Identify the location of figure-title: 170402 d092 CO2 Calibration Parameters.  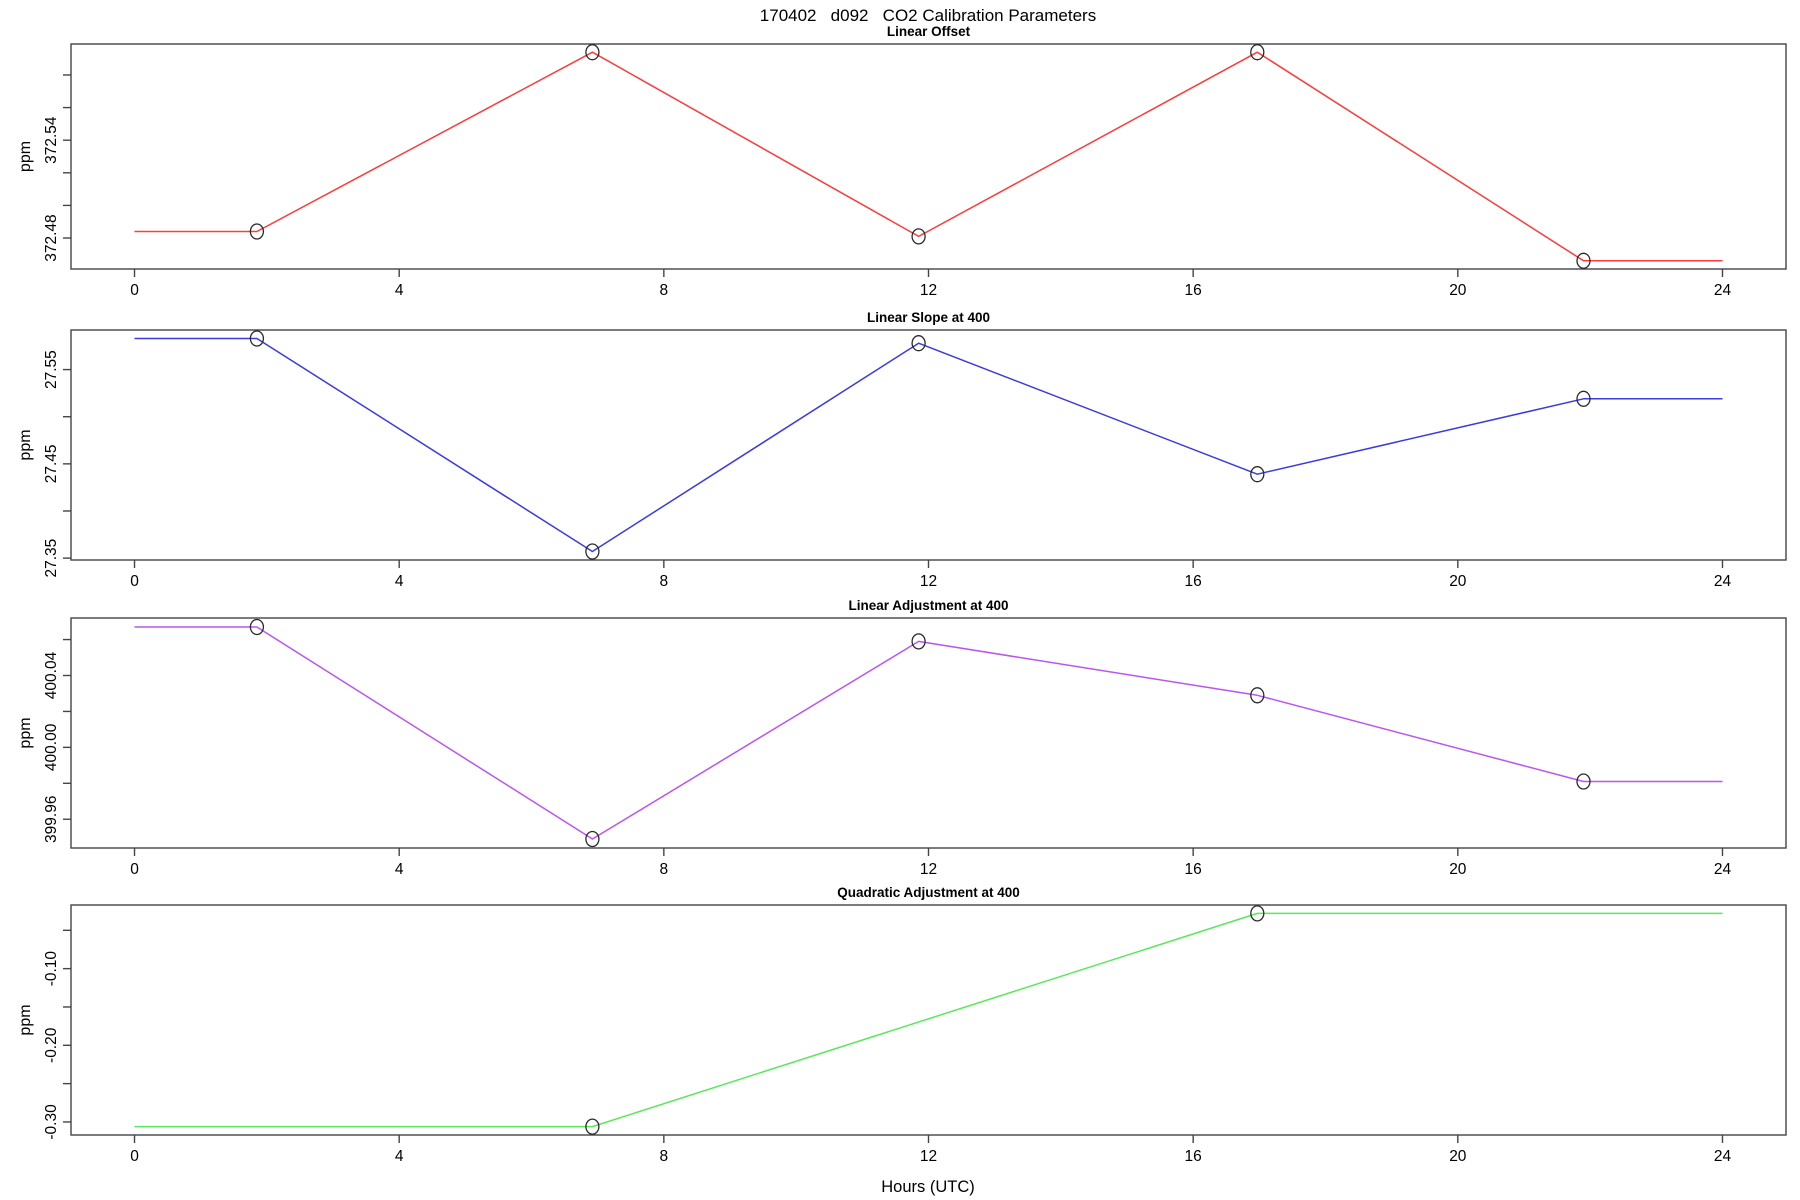
(928, 15).